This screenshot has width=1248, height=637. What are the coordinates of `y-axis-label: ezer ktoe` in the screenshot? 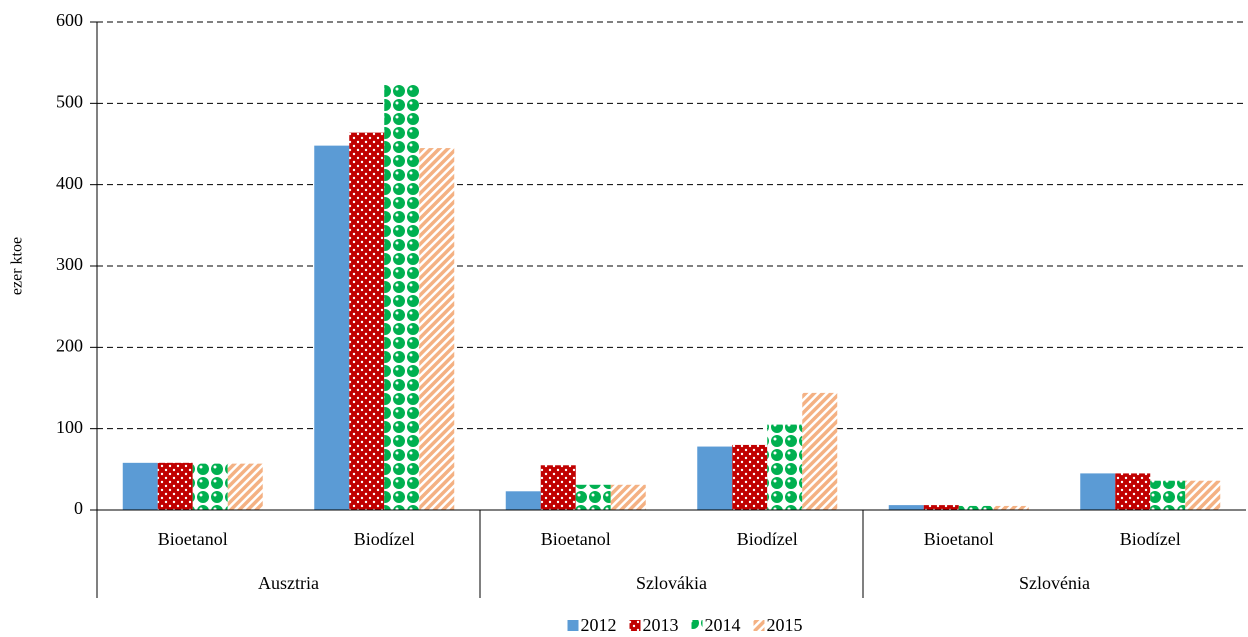 It's located at (17, 266).